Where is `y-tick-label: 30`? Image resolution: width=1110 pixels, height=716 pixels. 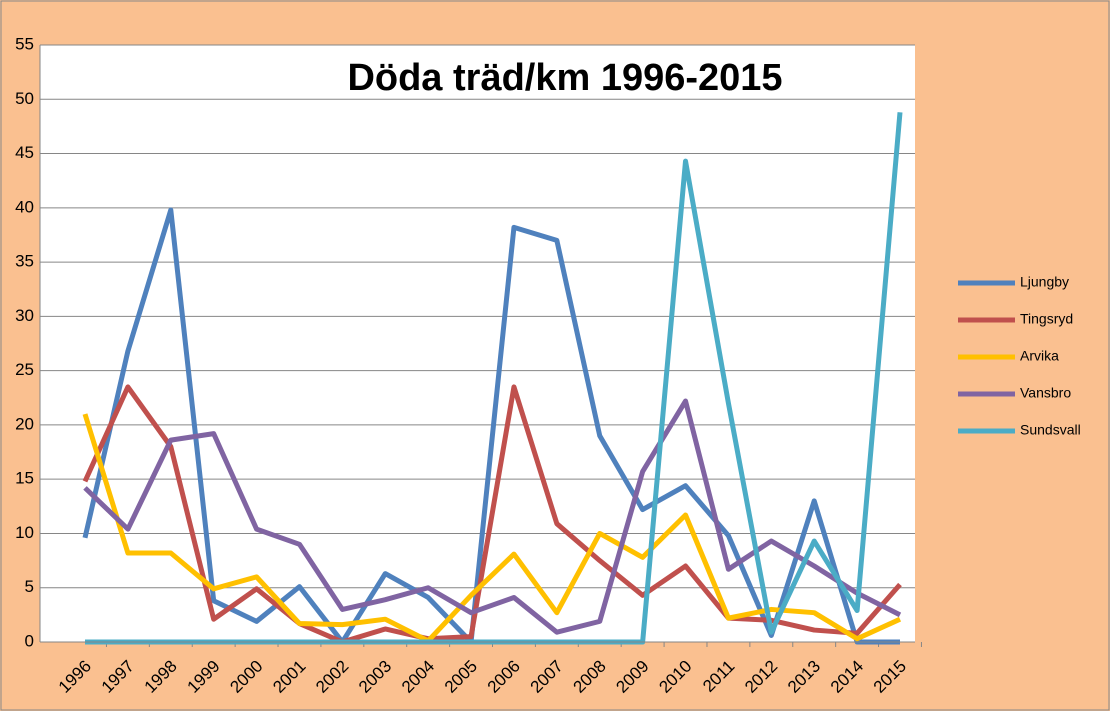
y-tick-label: 30 is located at coordinates (24, 315).